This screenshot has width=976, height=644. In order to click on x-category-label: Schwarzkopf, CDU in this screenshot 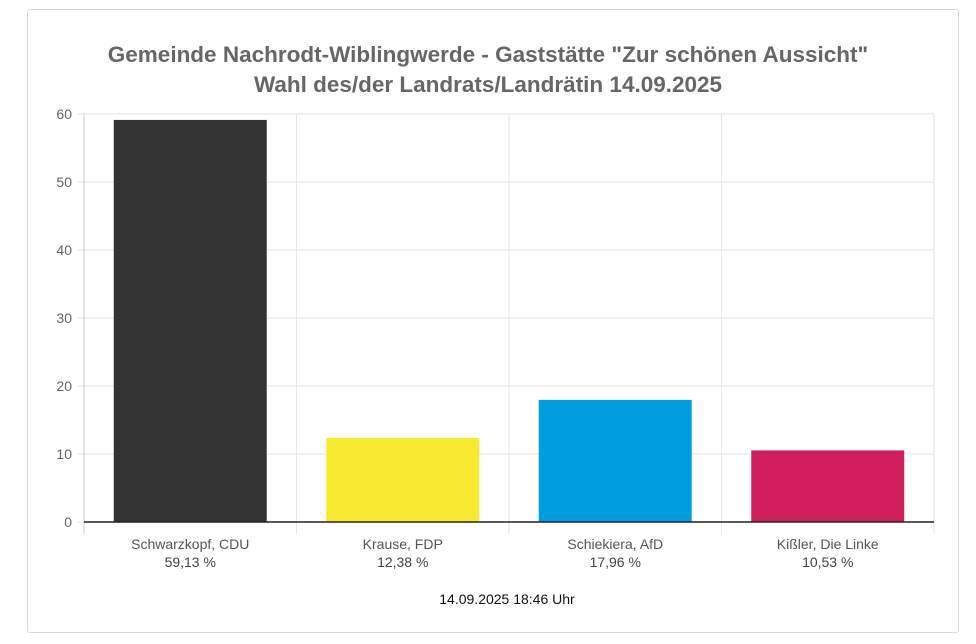, I will do `click(190, 544)`.